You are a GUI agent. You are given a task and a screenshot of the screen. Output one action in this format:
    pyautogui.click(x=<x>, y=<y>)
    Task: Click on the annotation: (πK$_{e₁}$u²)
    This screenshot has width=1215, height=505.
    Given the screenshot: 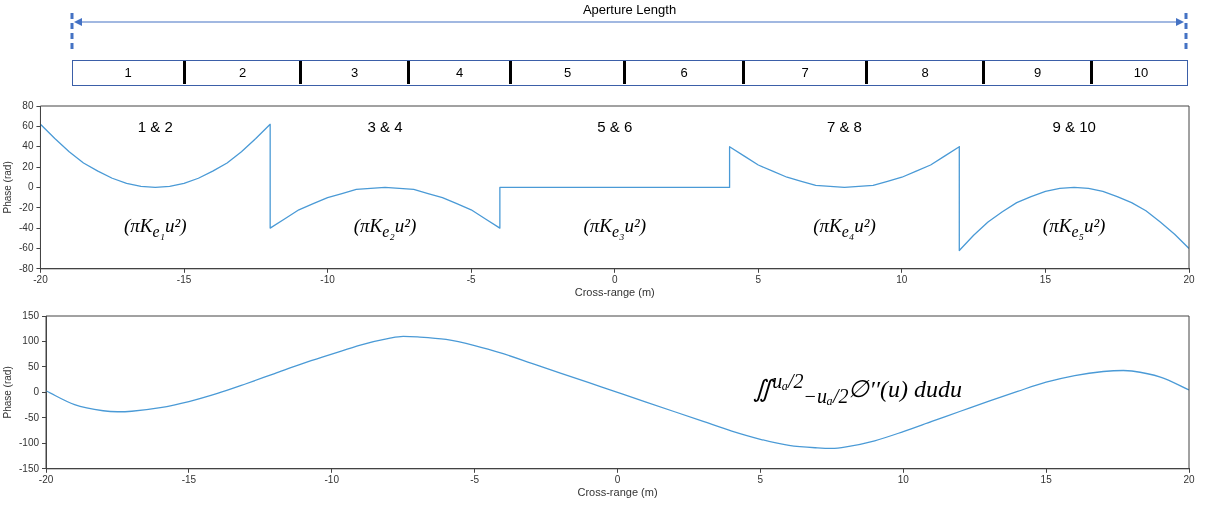 What is the action you would take?
    pyautogui.click(x=155, y=228)
    